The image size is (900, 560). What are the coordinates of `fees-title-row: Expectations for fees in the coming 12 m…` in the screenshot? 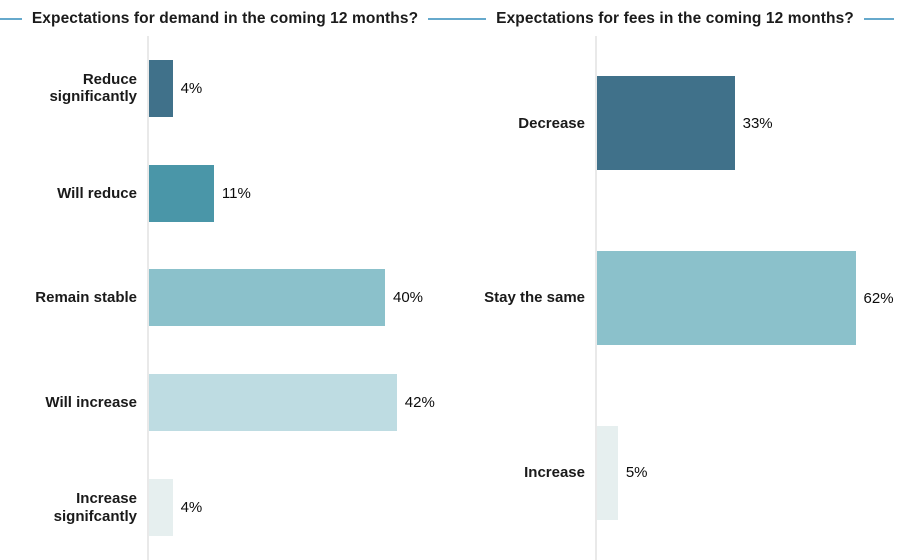 It's located at (675, 18).